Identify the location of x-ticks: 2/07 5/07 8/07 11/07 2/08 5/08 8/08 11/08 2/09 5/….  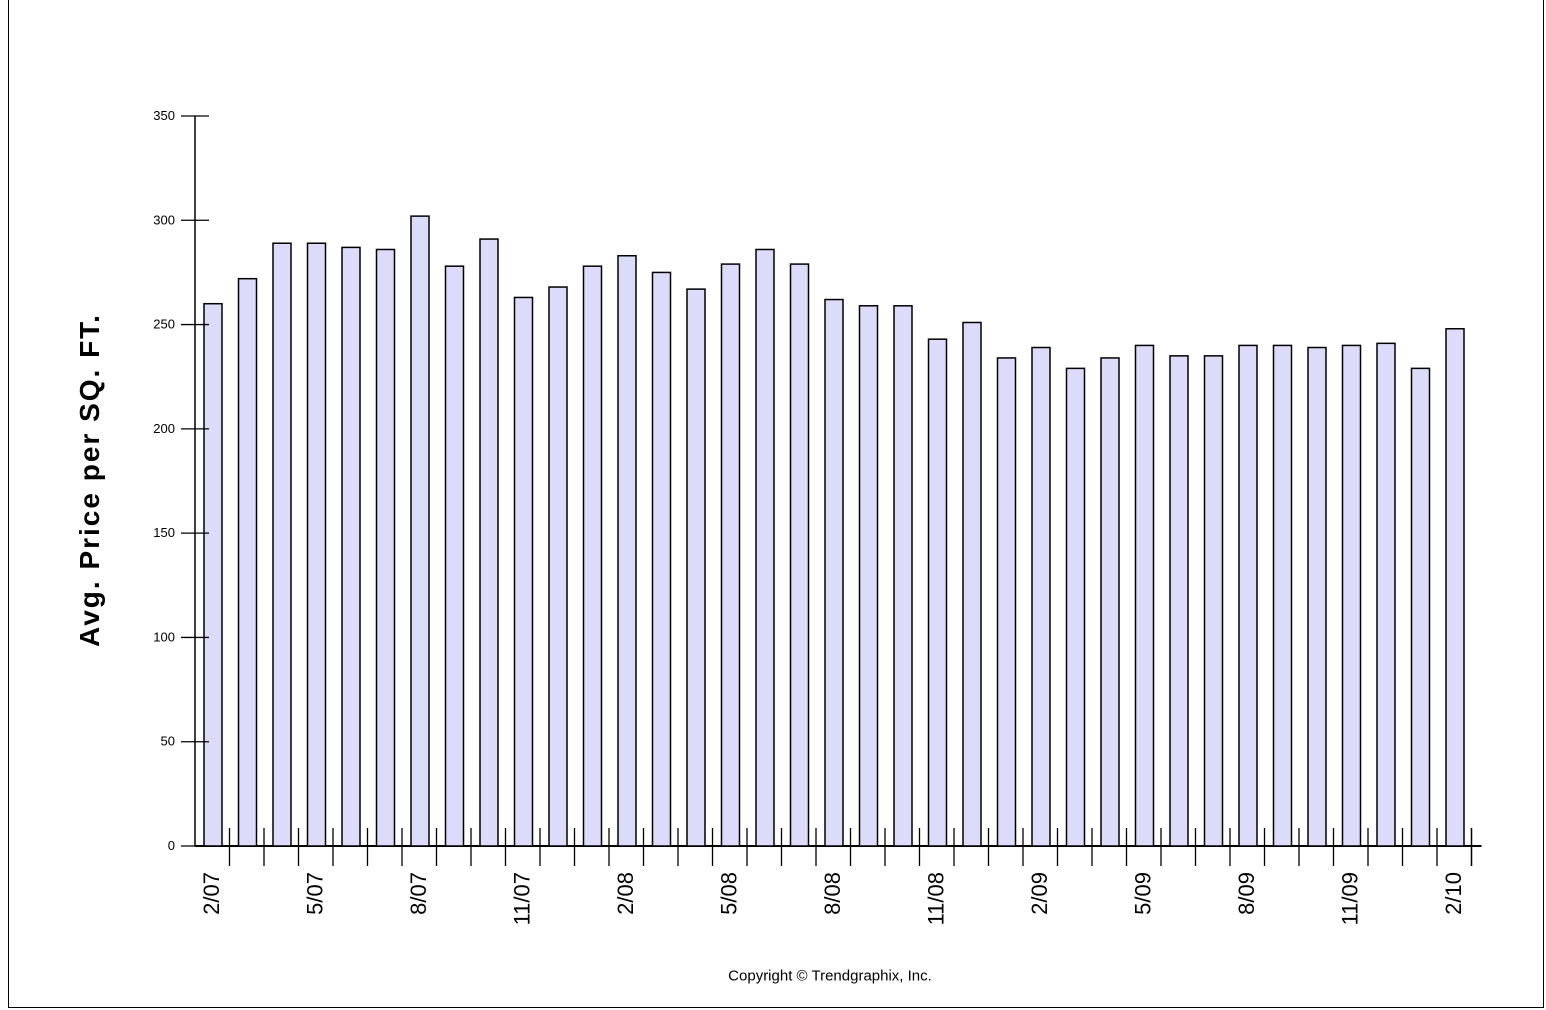
(836, 876).